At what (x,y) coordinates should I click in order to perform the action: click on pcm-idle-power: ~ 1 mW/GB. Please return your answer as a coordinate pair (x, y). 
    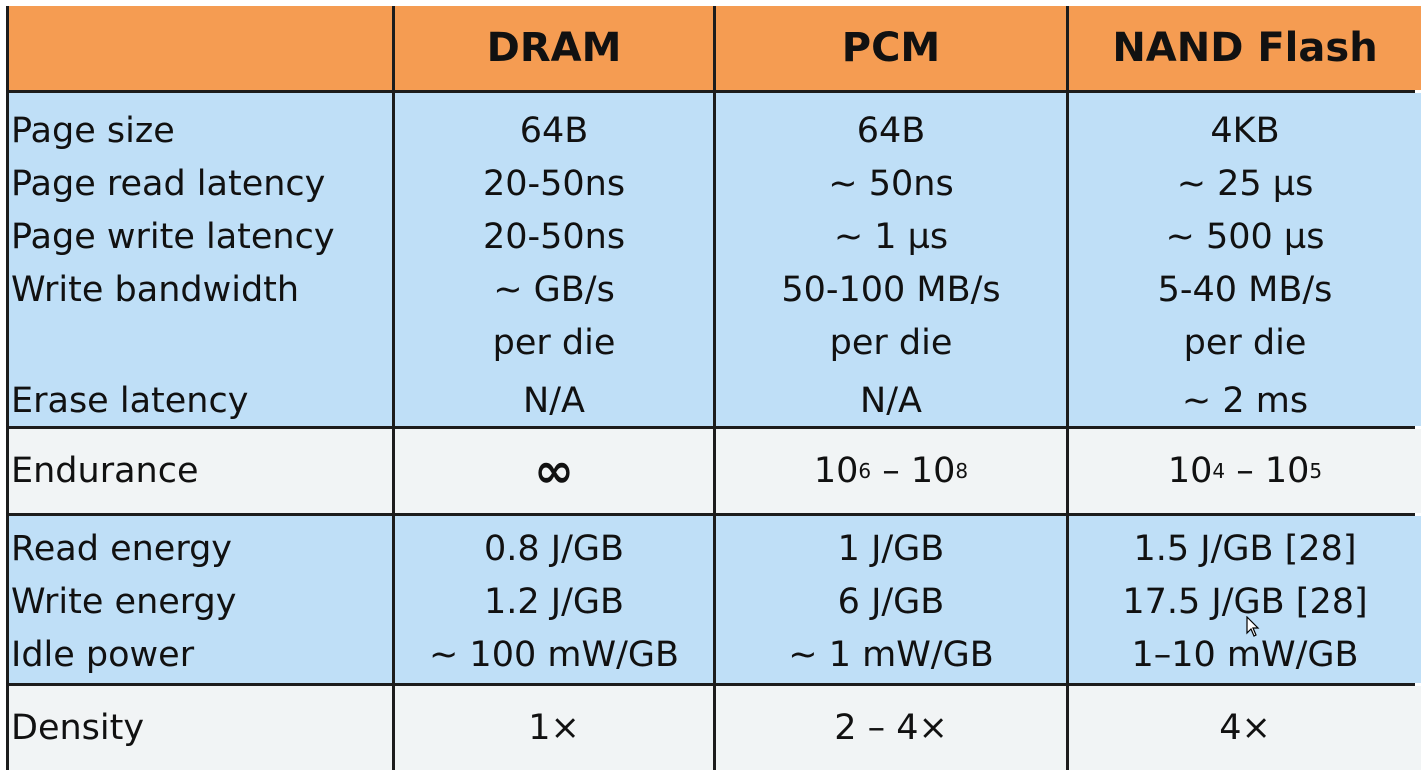
    Looking at the image, I should click on (891, 655).